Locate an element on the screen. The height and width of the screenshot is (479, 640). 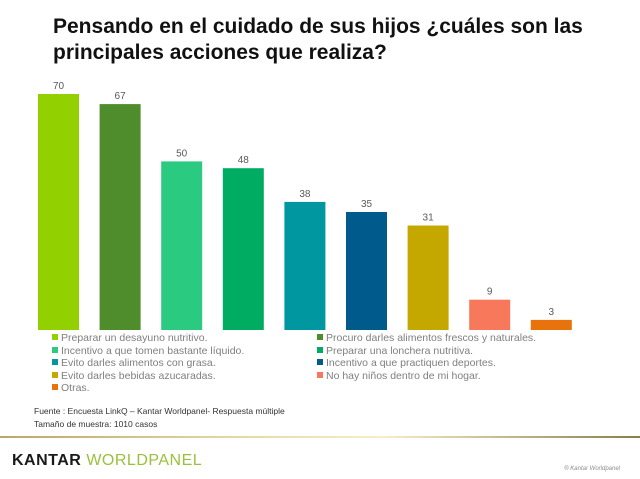
bar-value-label: 31 is located at coordinates (429, 218).